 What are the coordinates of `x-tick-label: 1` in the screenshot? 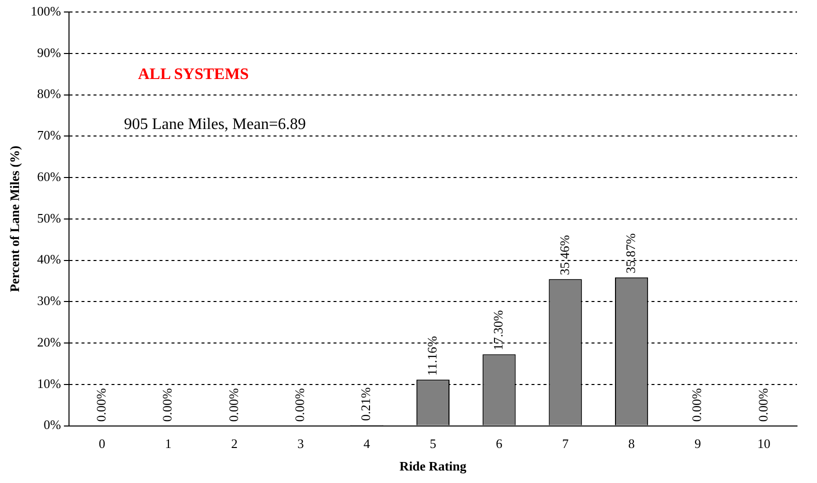 It's located at (168, 444).